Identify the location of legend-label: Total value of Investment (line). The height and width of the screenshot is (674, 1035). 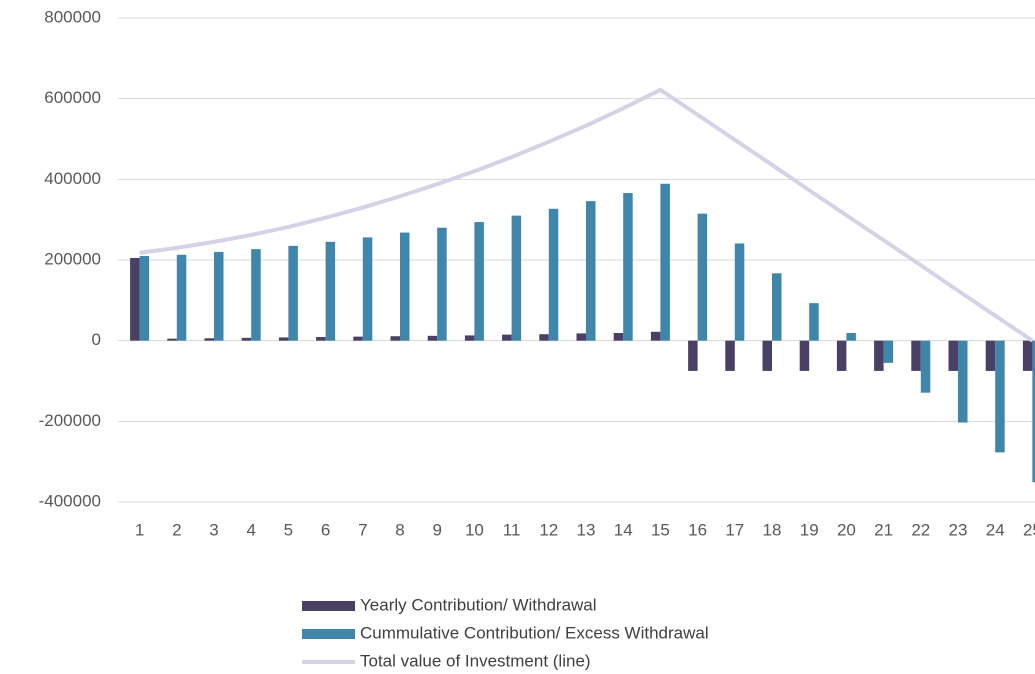
(475, 660).